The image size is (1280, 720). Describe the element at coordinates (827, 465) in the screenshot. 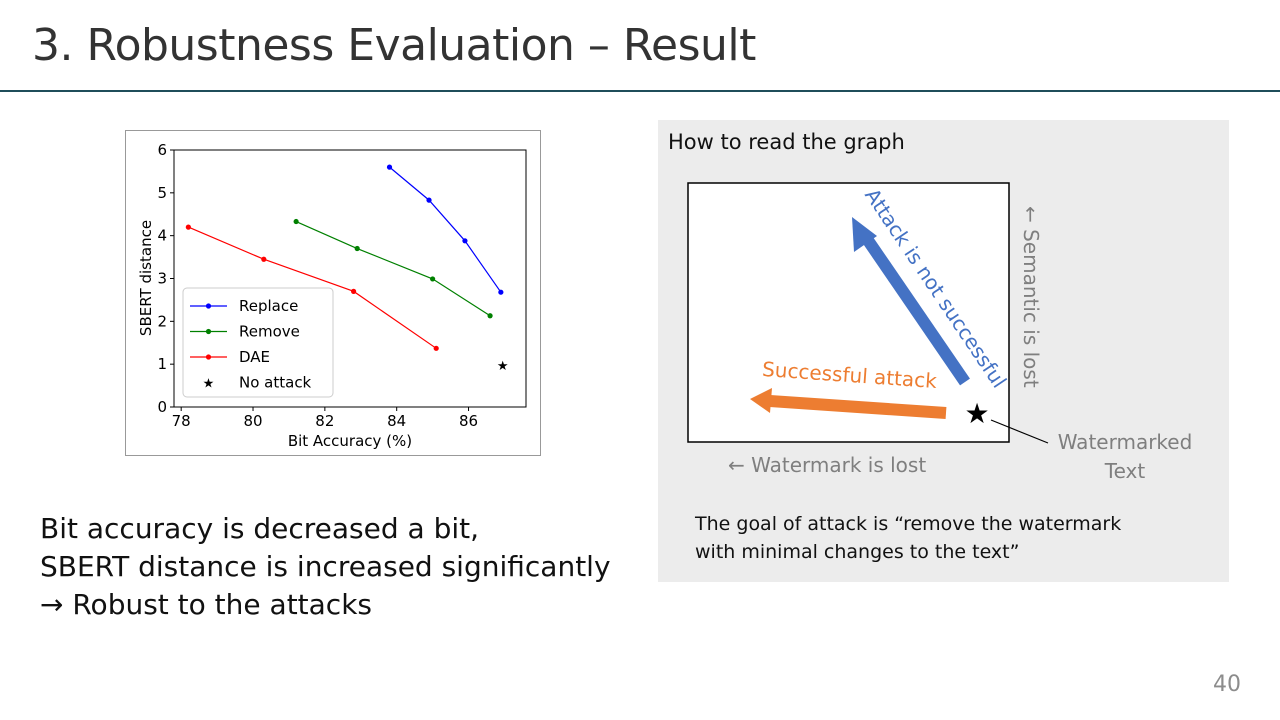

I see `watermark-lost-label: ← Watermark is lost` at that location.